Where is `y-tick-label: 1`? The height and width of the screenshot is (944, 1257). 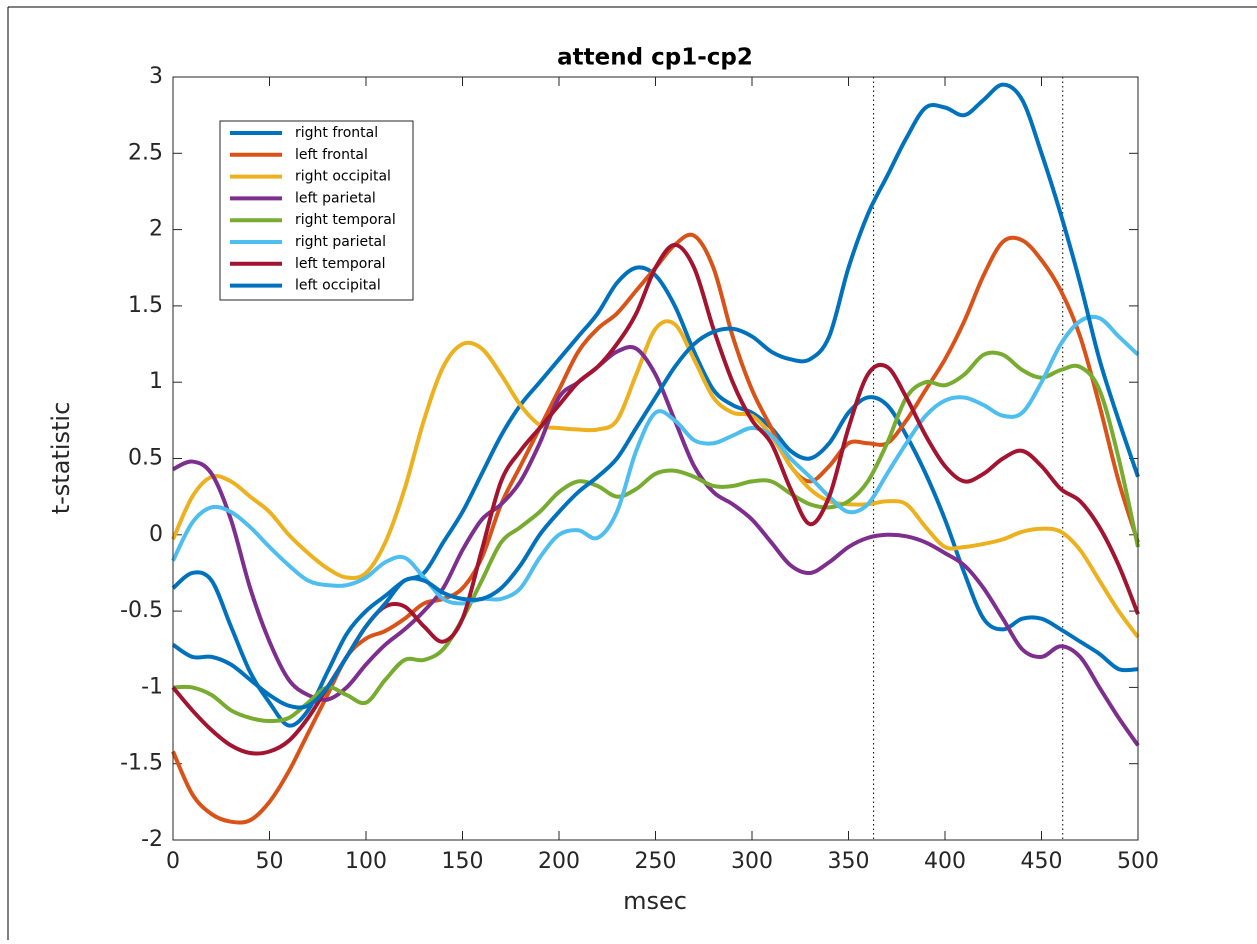
y-tick-label: 1 is located at coordinates (156, 381).